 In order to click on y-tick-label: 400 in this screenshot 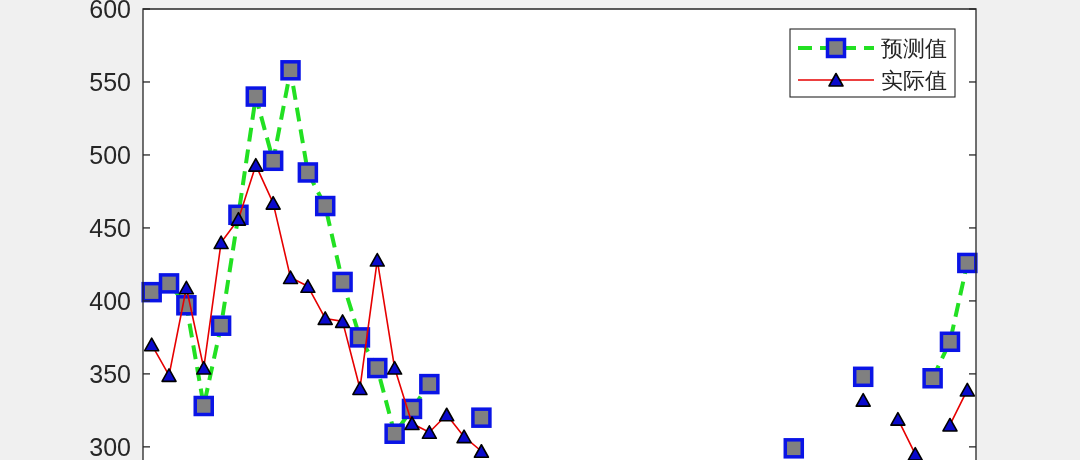, I will do `click(110, 300)`.